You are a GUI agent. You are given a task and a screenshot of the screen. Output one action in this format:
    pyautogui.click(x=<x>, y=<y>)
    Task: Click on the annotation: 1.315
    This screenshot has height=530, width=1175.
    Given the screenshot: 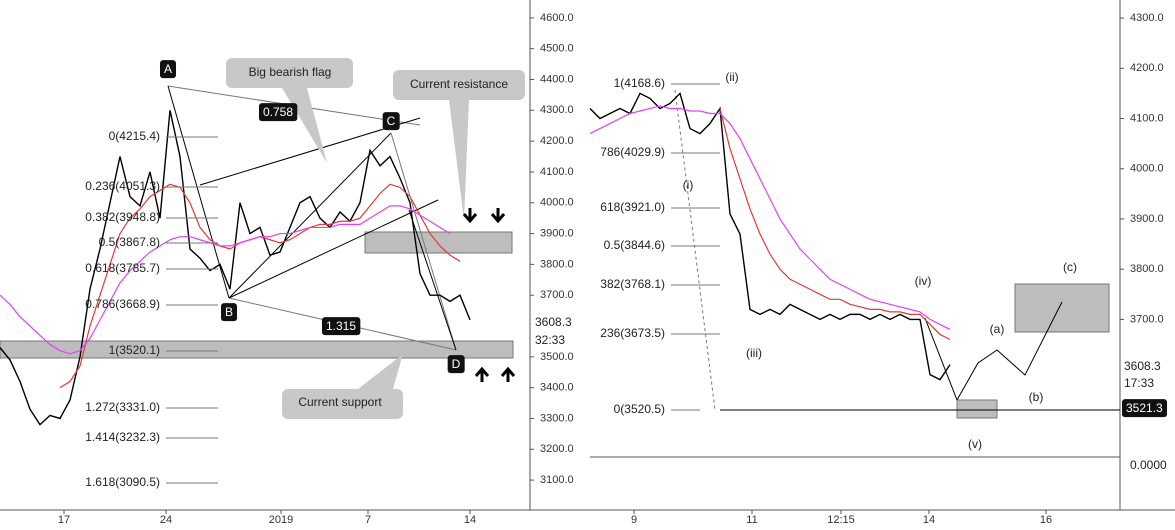 What is the action you would take?
    pyautogui.click(x=341, y=326)
    